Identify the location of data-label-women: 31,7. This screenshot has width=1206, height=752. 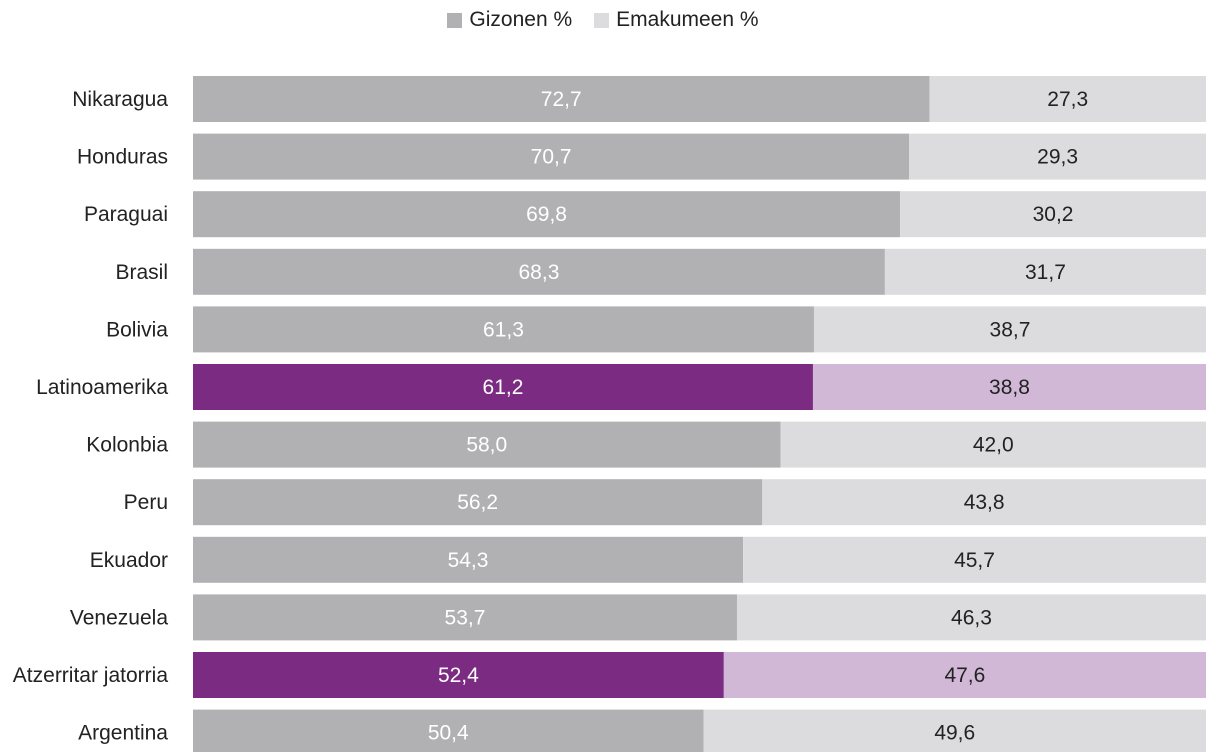
(1045, 272).